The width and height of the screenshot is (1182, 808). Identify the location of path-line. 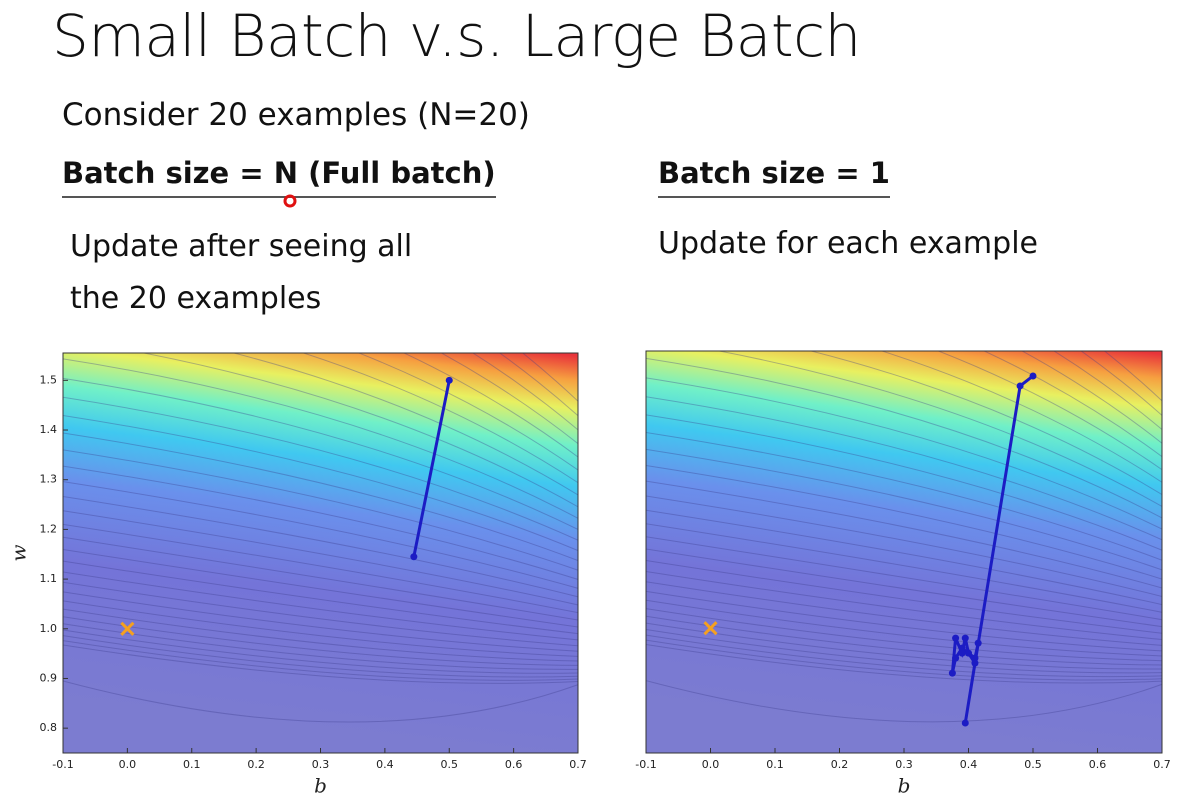
(431, 469).